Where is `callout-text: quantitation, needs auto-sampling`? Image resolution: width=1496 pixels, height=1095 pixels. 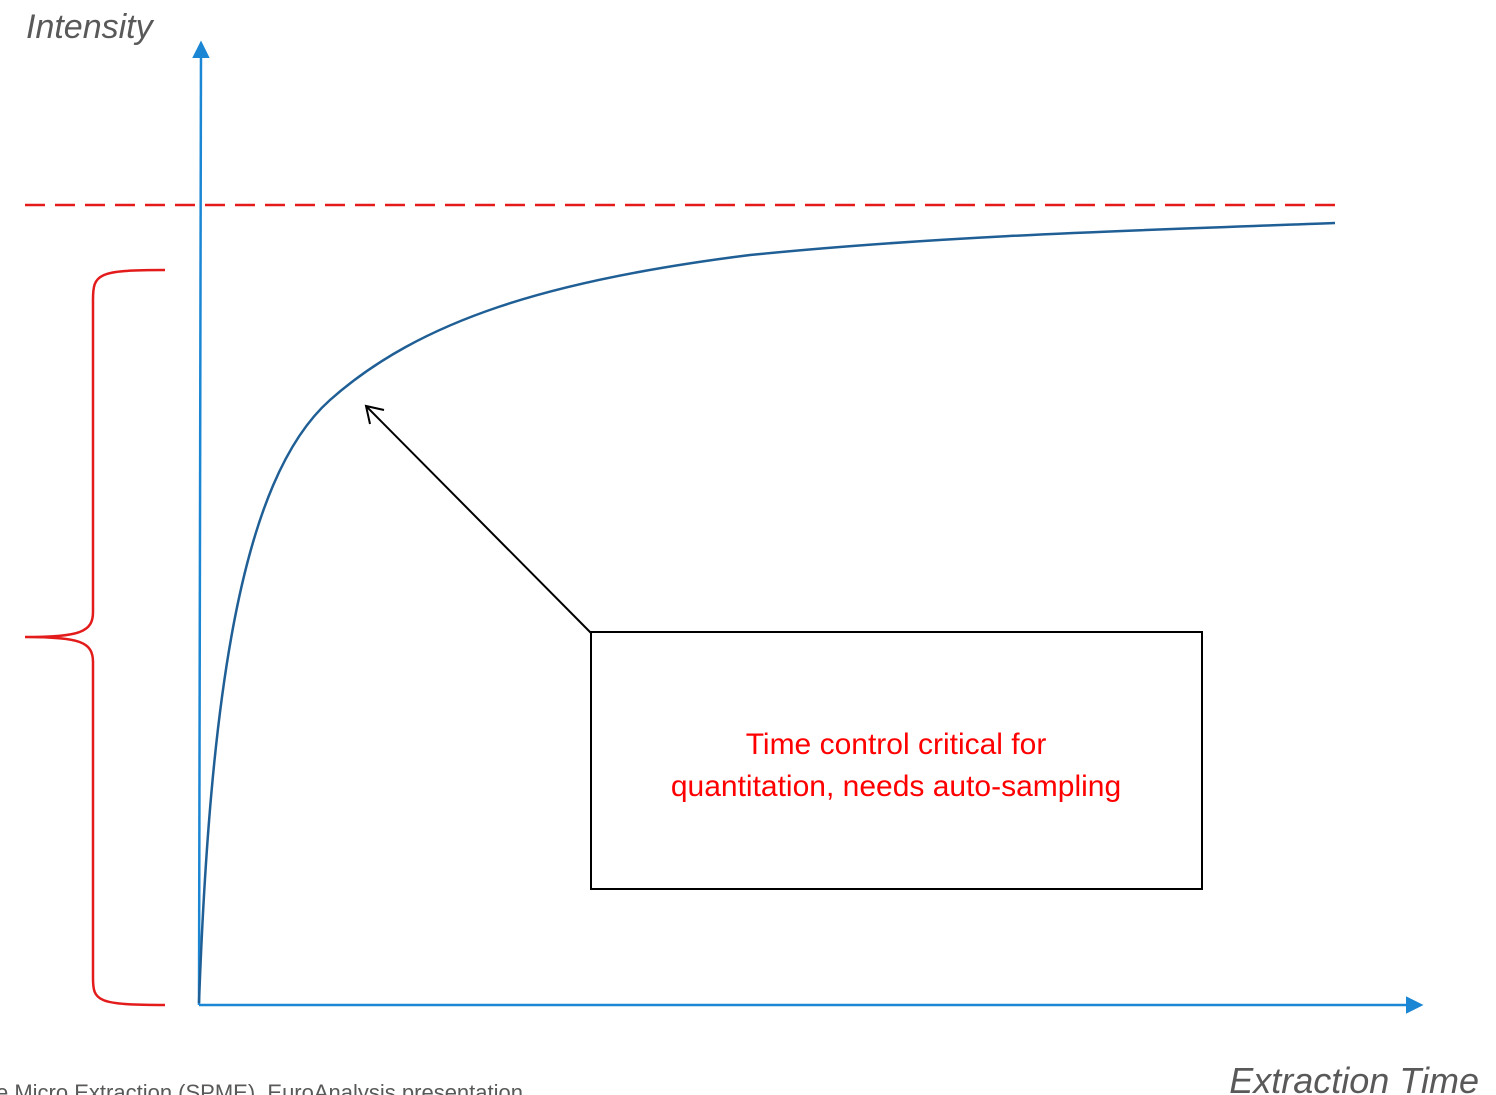
callout-text: quantitation, needs auto-sampling is located at coordinates (896, 786).